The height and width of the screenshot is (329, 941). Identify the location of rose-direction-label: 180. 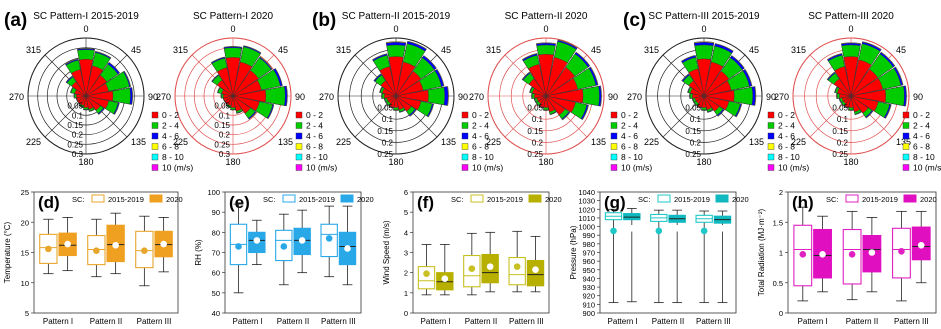
(395, 162).